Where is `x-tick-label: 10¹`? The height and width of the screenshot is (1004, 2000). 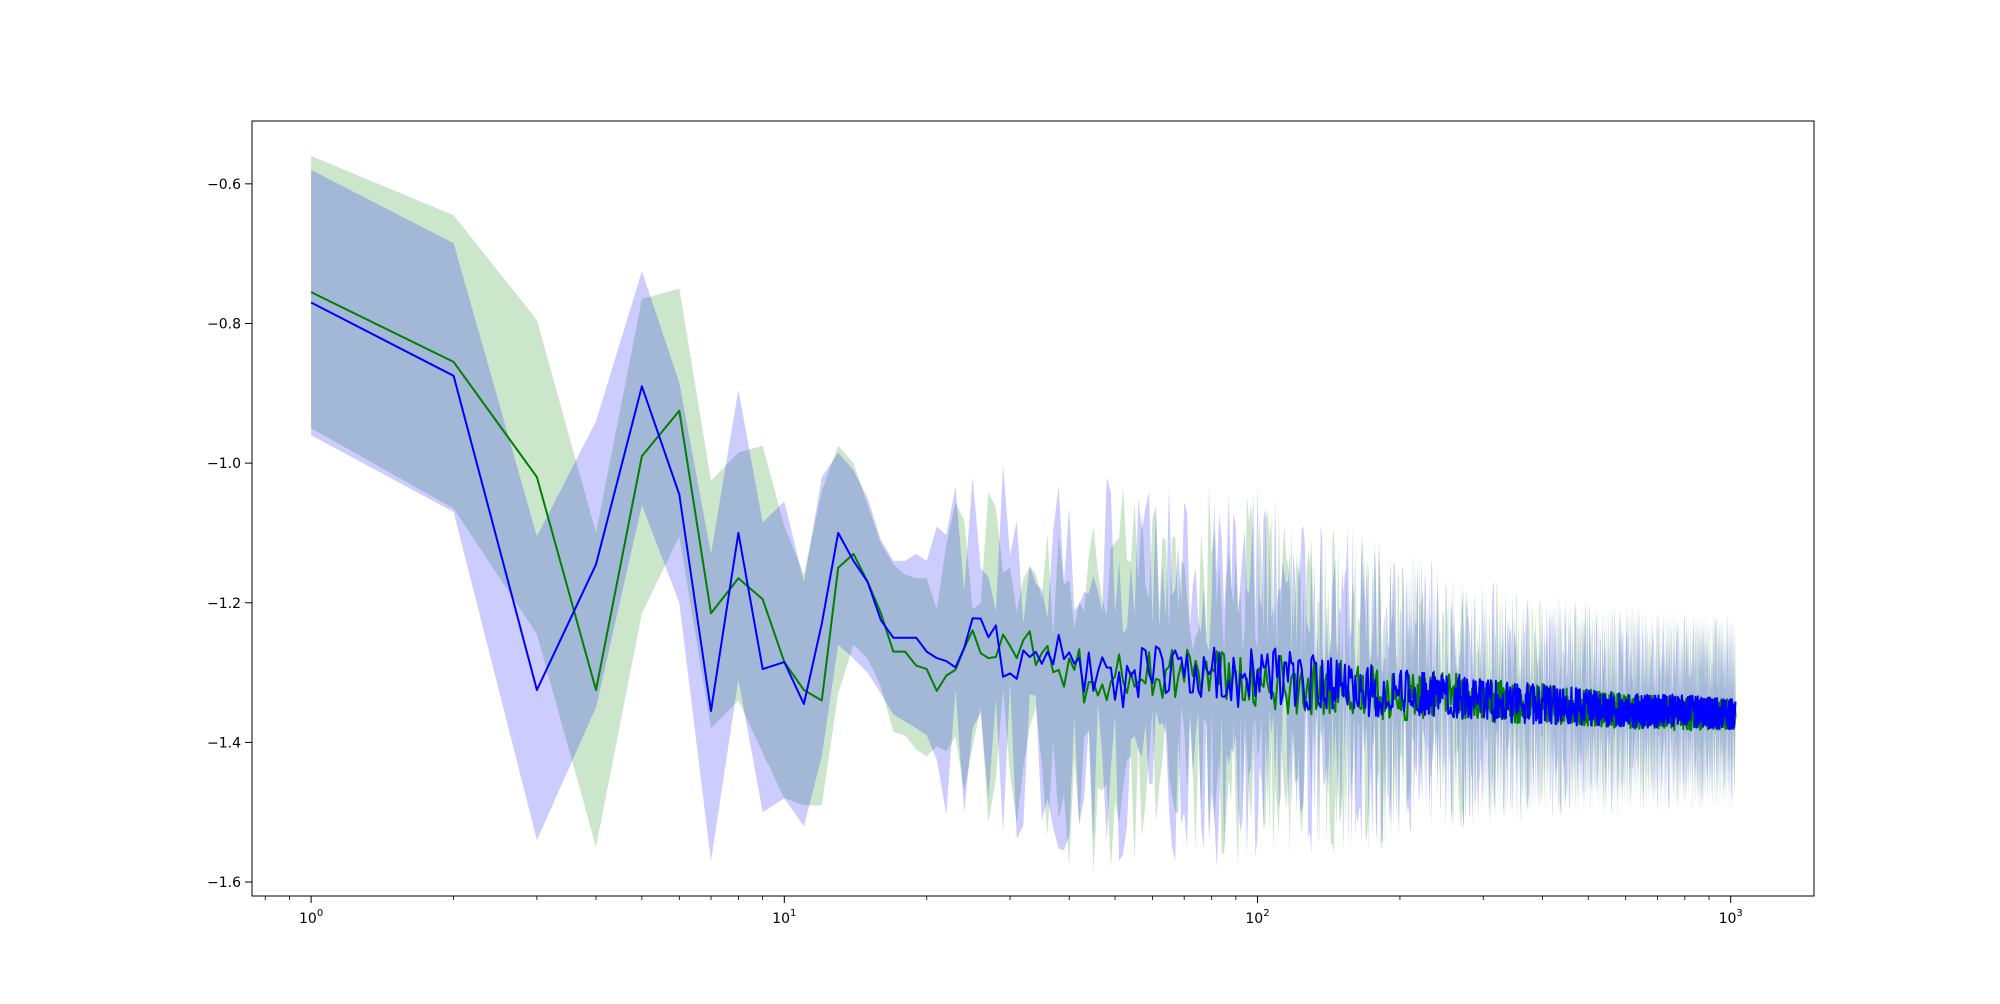 x-tick-label: 10¹ is located at coordinates (784, 917).